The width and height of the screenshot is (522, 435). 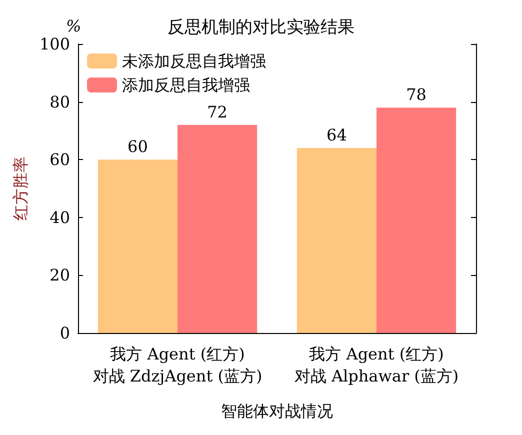 I want to click on y-axis-title: 红方胜率, so click(x=20, y=188).